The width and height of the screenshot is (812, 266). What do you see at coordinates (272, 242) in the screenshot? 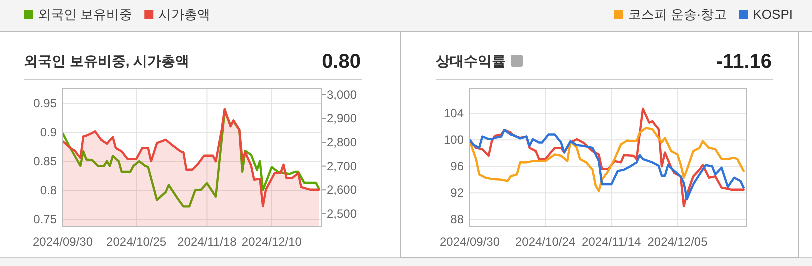
I see `x-tick-label: 2024/12/10` at bounding box center [272, 242].